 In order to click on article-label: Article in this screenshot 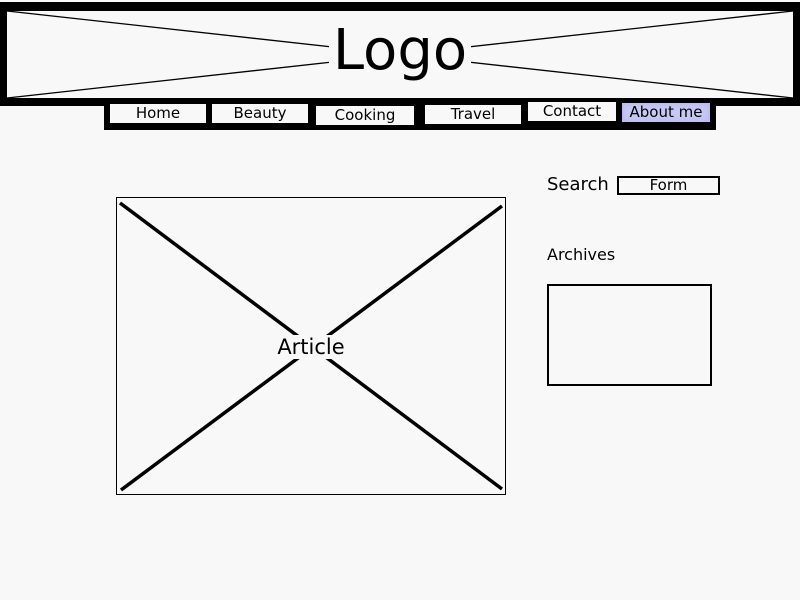, I will do `click(311, 347)`.